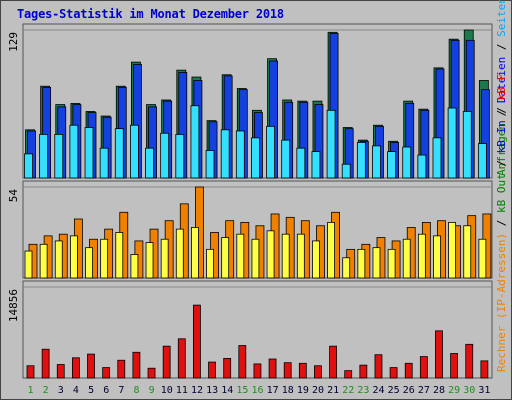 Image resolution: width=512 pixels, height=400 pixels. I want to click on x-tick-label-20: 20, so click(318, 390).